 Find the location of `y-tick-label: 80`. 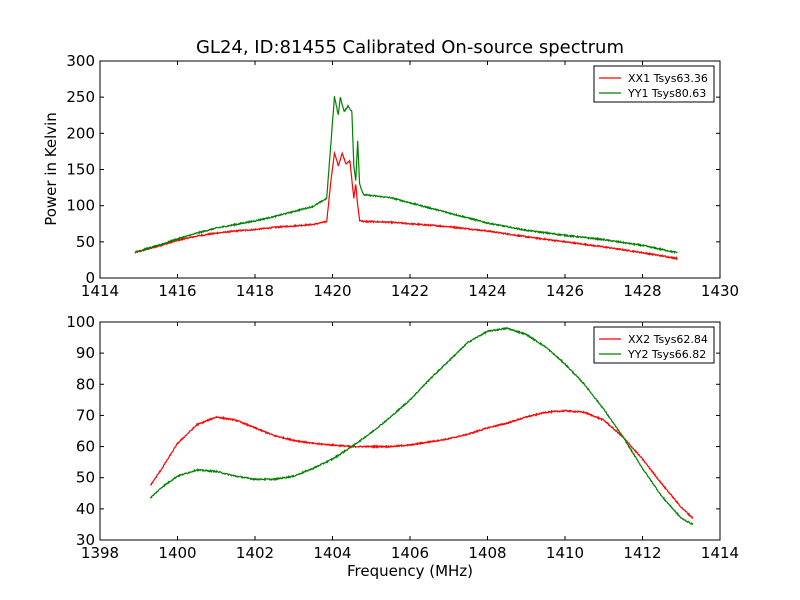

y-tick-label: 80 is located at coordinates (85, 384).